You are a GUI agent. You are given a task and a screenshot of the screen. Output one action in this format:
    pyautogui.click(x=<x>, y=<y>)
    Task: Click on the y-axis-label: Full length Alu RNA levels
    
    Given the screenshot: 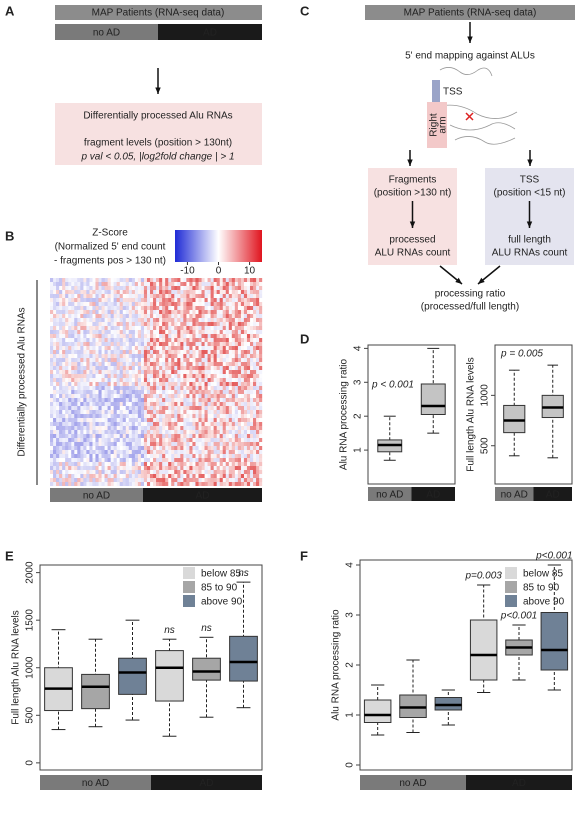 What is the action you would take?
    pyautogui.click(x=471, y=414)
    